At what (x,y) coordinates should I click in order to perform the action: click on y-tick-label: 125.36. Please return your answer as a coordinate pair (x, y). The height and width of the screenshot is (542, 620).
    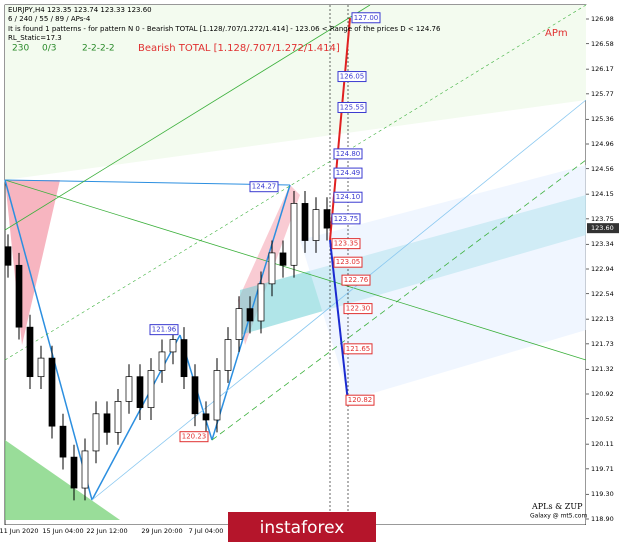
    Looking at the image, I should click on (602, 119).